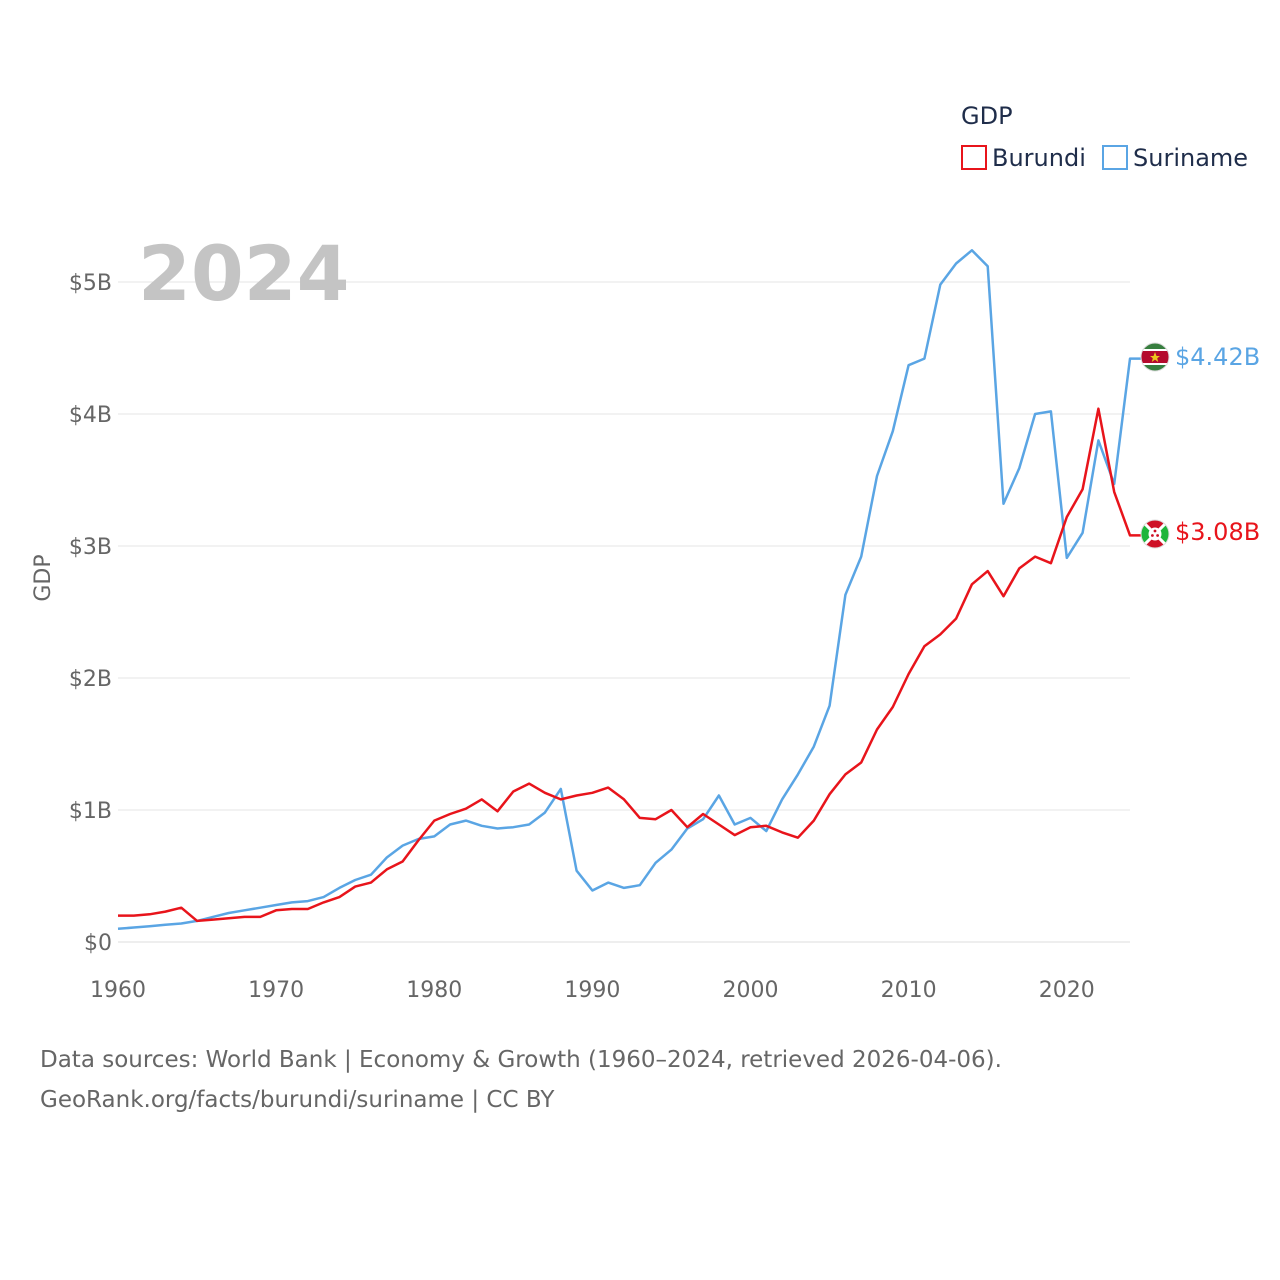 Image resolution: width=1280 pixels, height=1280 pixels. Describe the element at coordinates (909, 990) in the screenshot. I see `x-tick-label: 2010` at that location.